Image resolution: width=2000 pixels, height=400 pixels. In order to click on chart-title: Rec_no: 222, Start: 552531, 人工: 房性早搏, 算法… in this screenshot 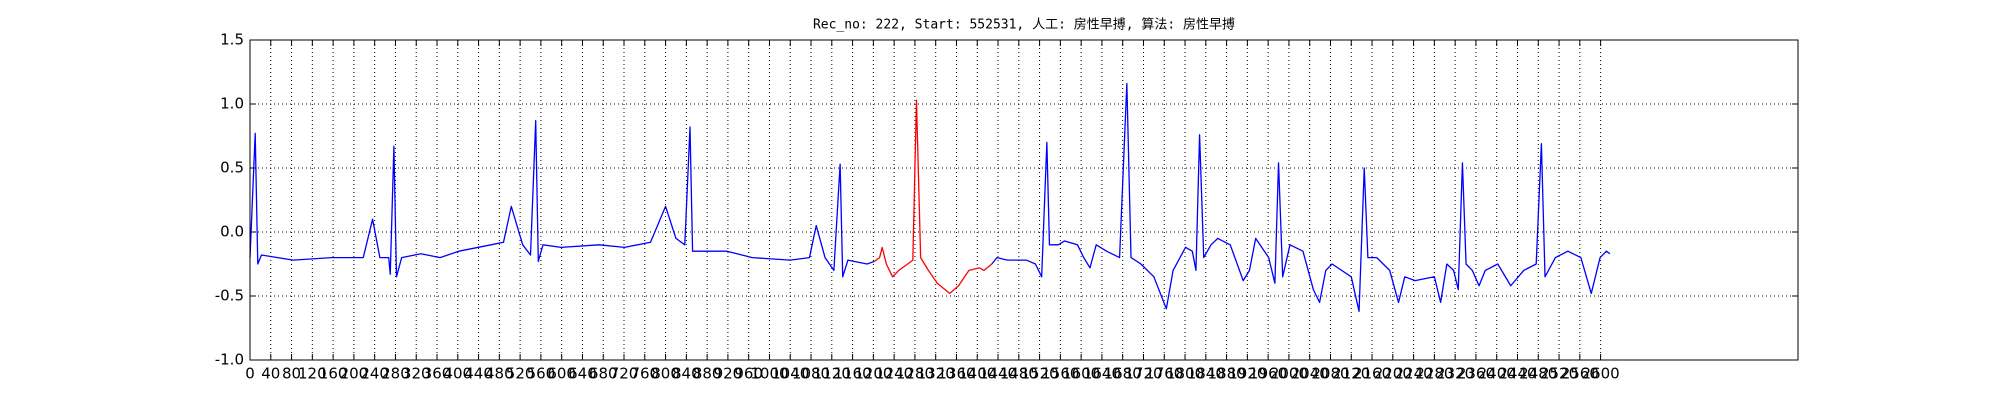, I will do `click(1024, 25)`.